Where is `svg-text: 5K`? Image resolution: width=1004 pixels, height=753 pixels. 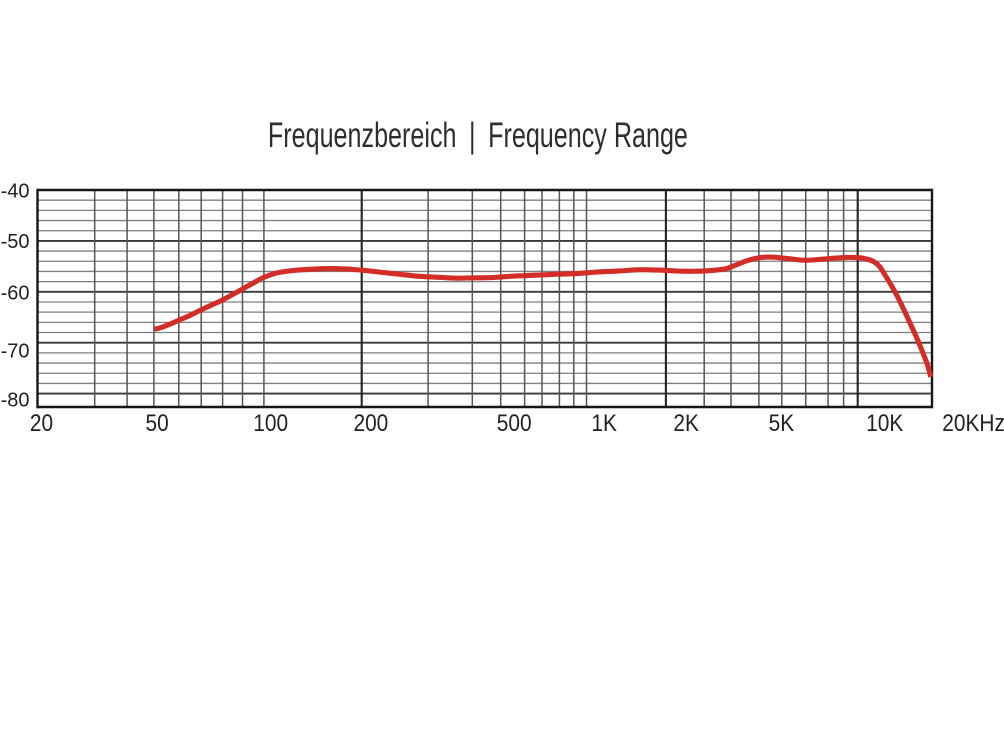
svg-text: 5K is located at coordinates (782, 423).